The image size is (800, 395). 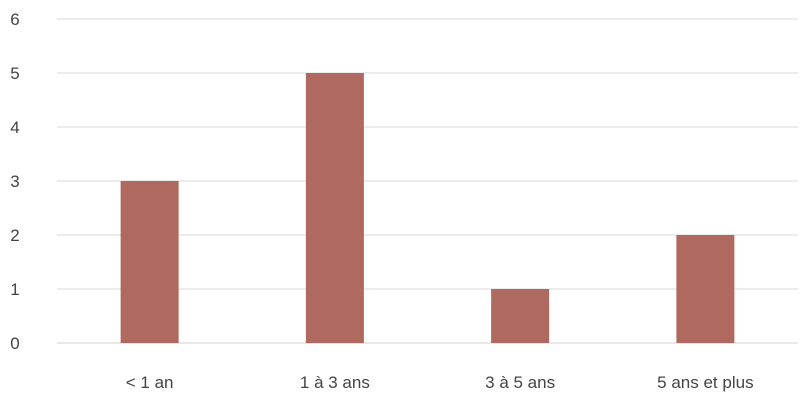 What do you see at coordinates (14, 235) in the screenshot?
I see `y-tick-label: 2` at bounding box center [14, 235].